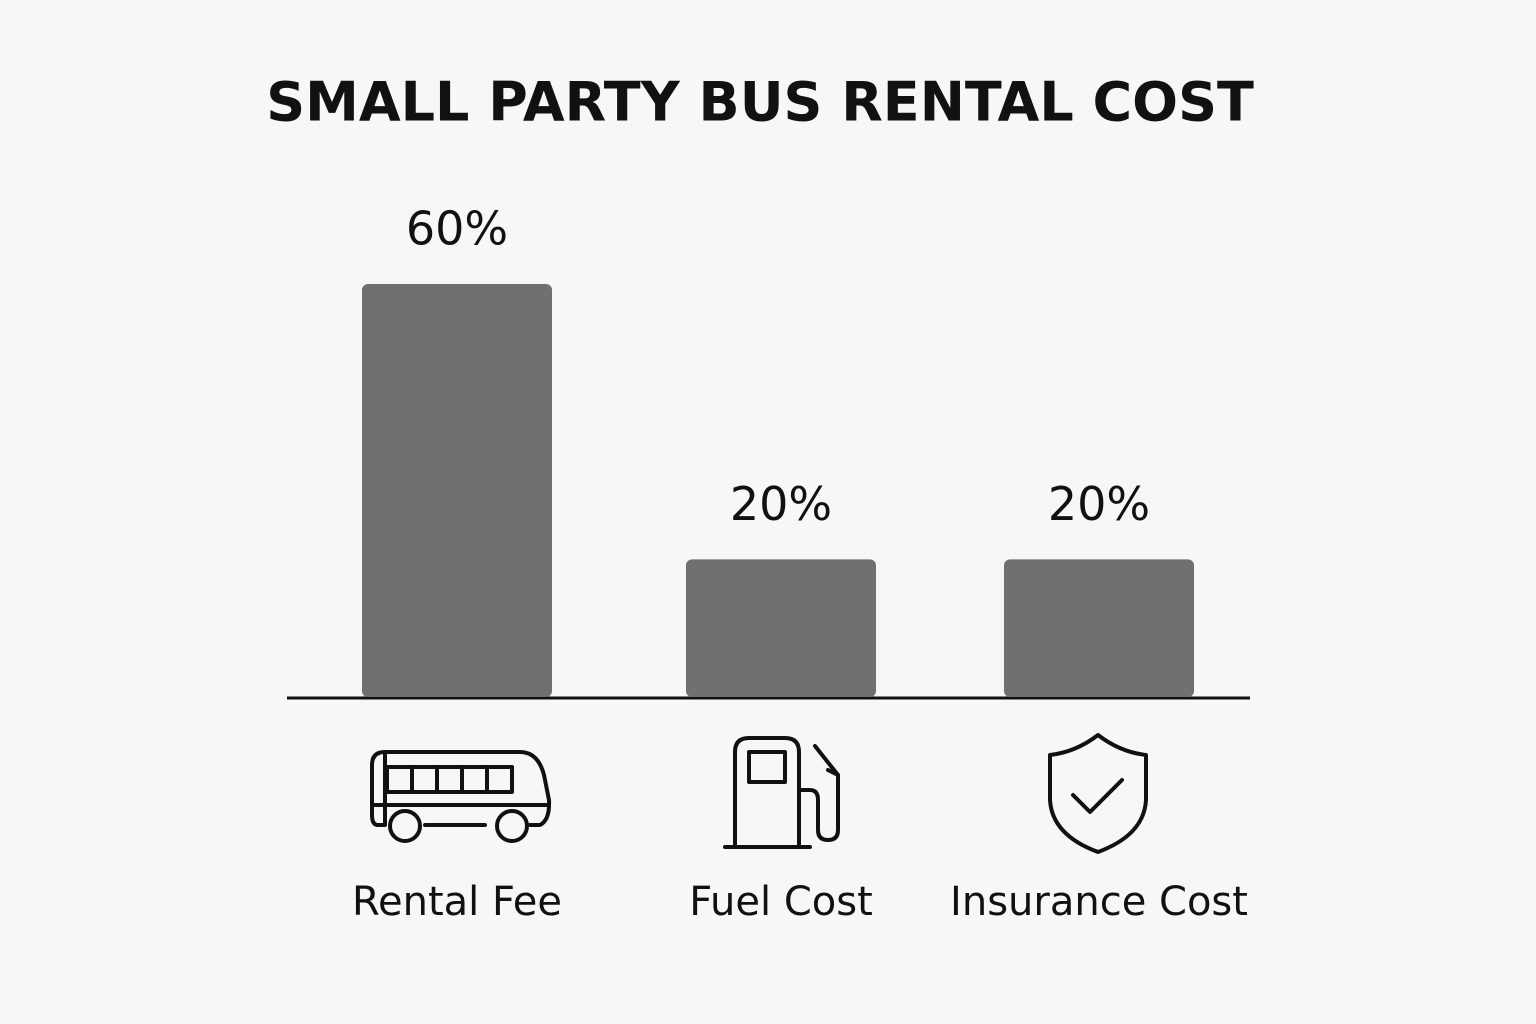 The width and height of the screenshot is (1536, 1024). What do you see at coordinates (457, 902) in the screenshot?
I see `x-tick-label: Rental Fee` at bounding box center [457, 902].